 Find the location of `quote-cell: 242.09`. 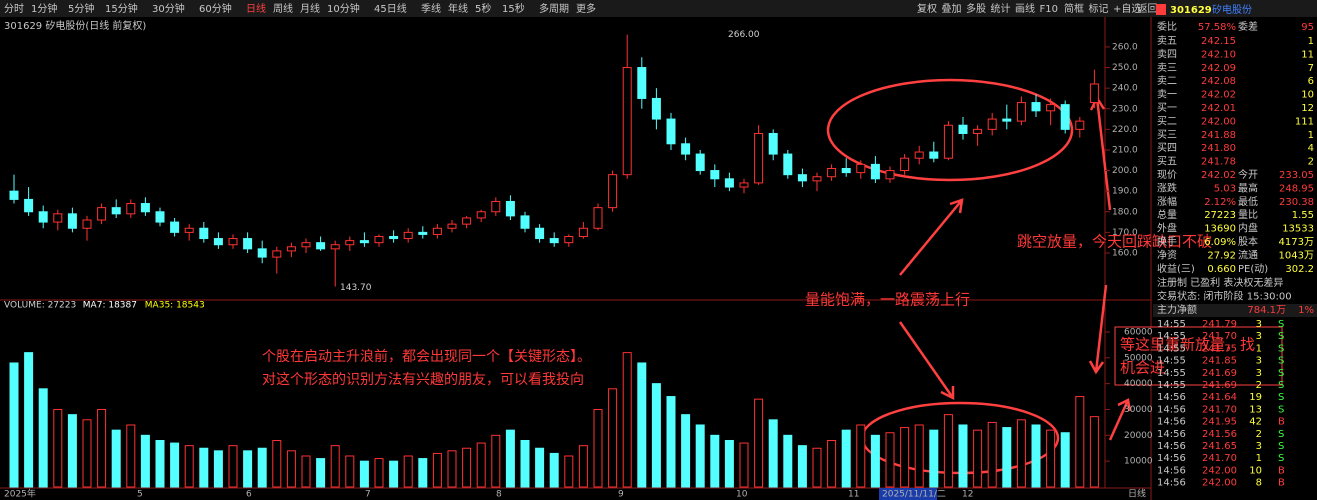

quote-cell: 242.09 is located at coordinates (1218, 68).